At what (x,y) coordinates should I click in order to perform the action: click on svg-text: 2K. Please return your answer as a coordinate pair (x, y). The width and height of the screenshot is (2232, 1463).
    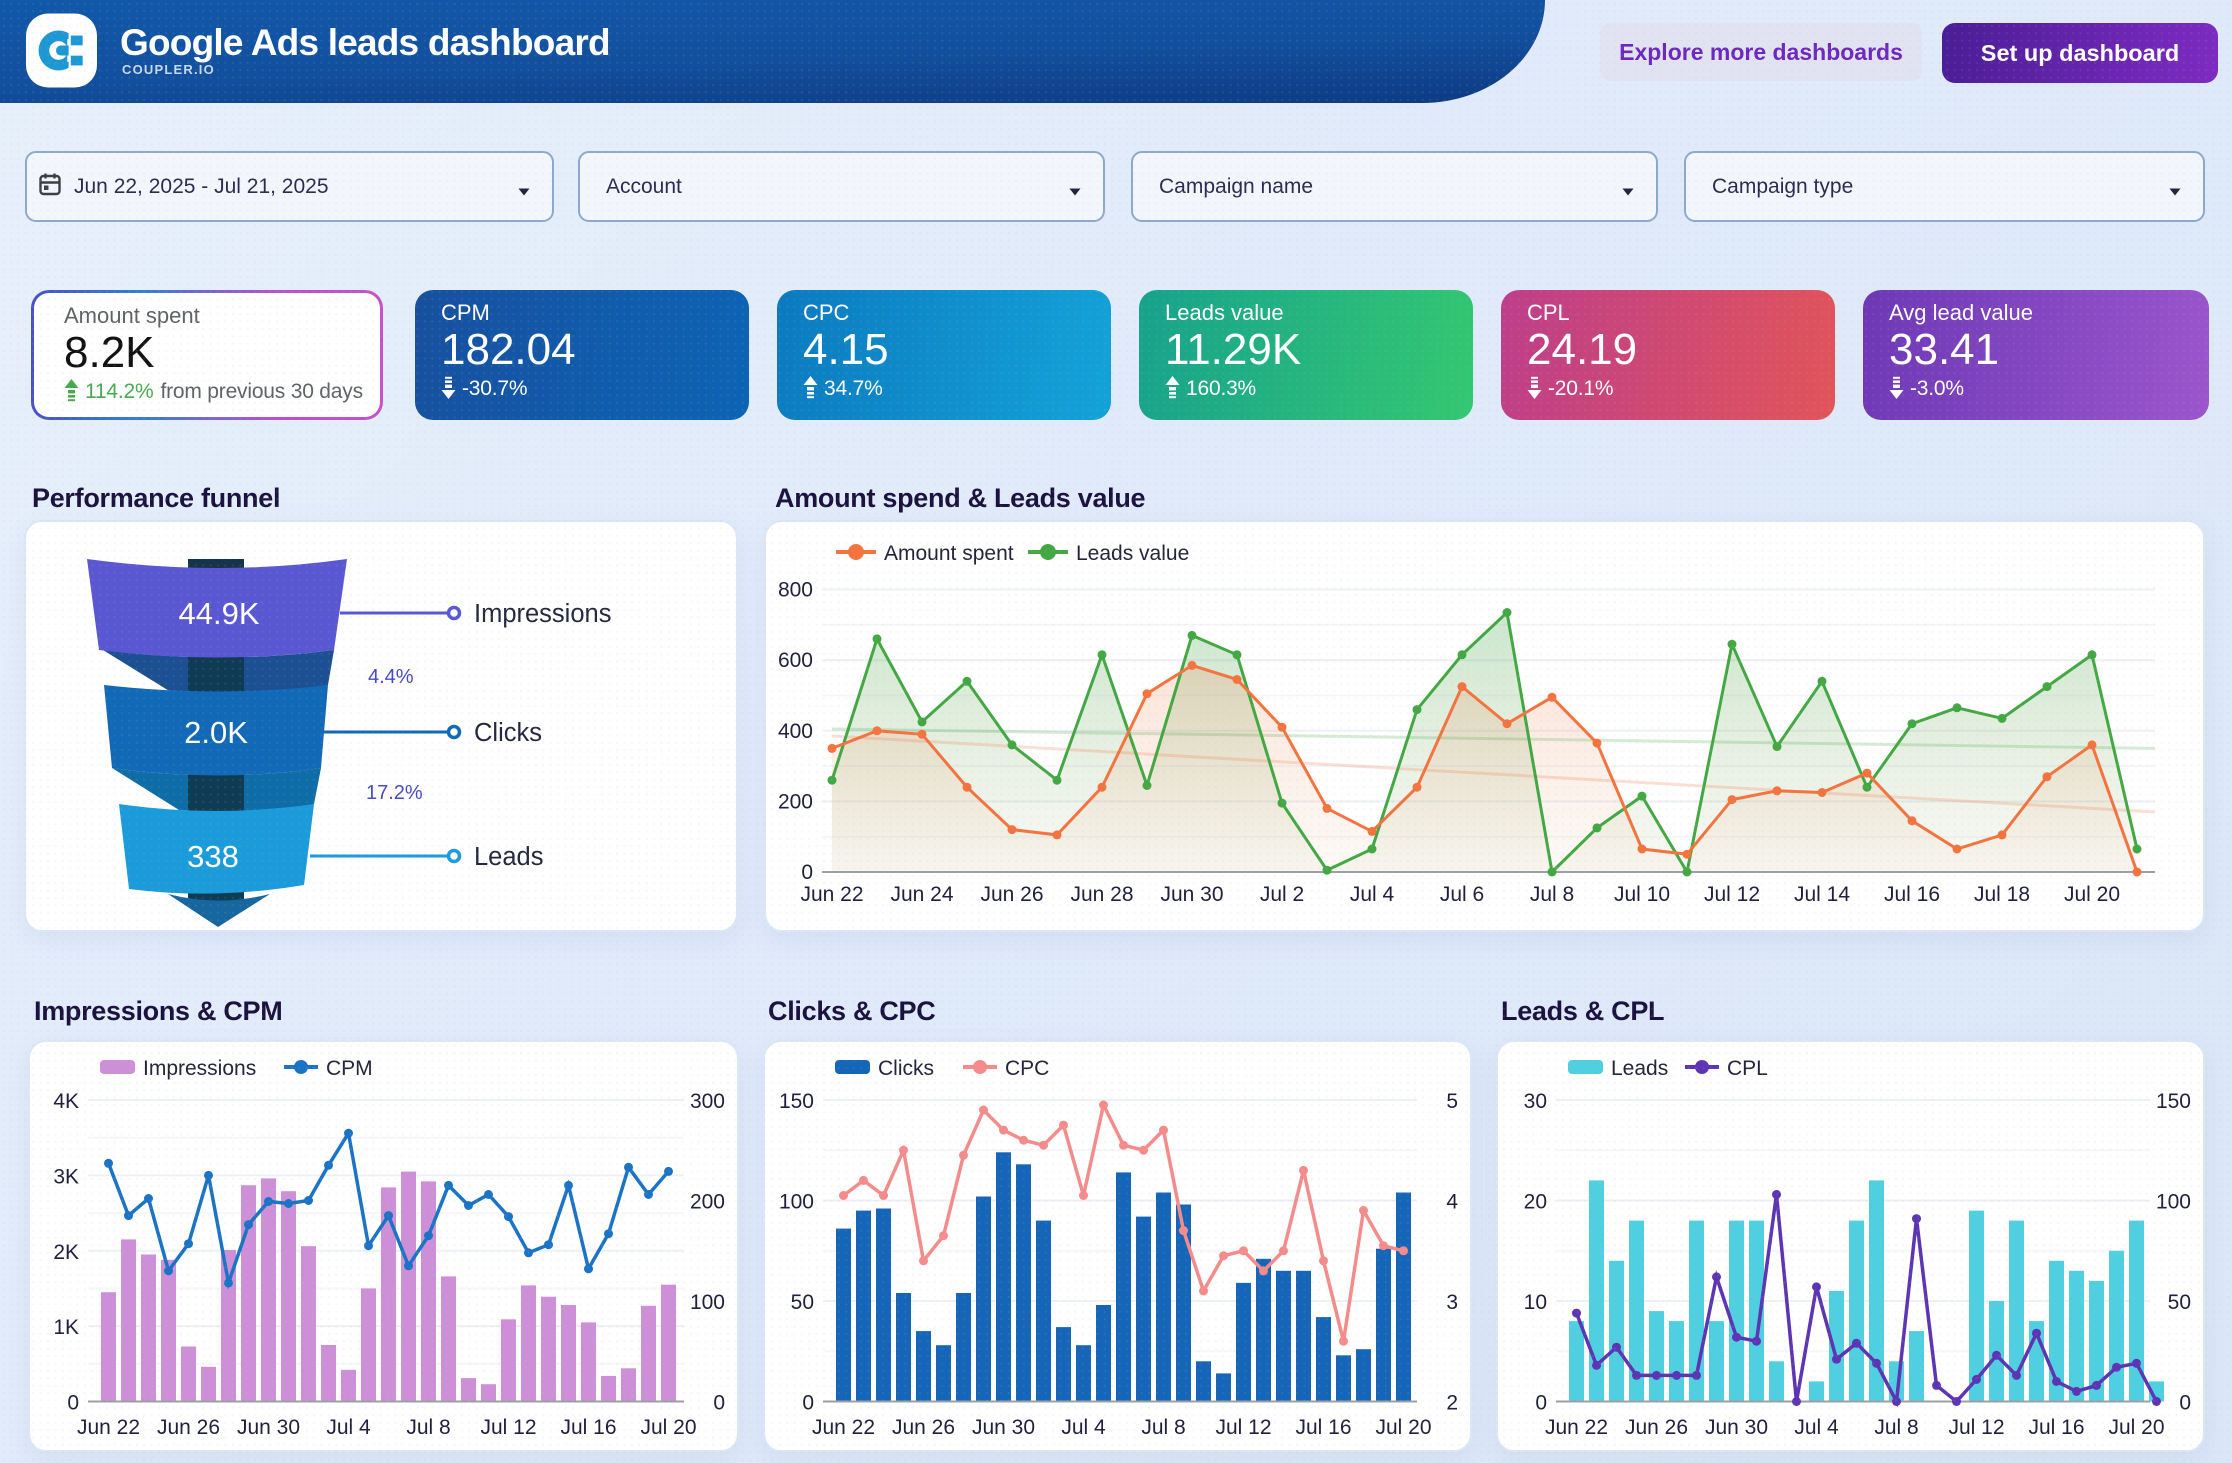
    Looking at the image, I should click on (66, 1252).